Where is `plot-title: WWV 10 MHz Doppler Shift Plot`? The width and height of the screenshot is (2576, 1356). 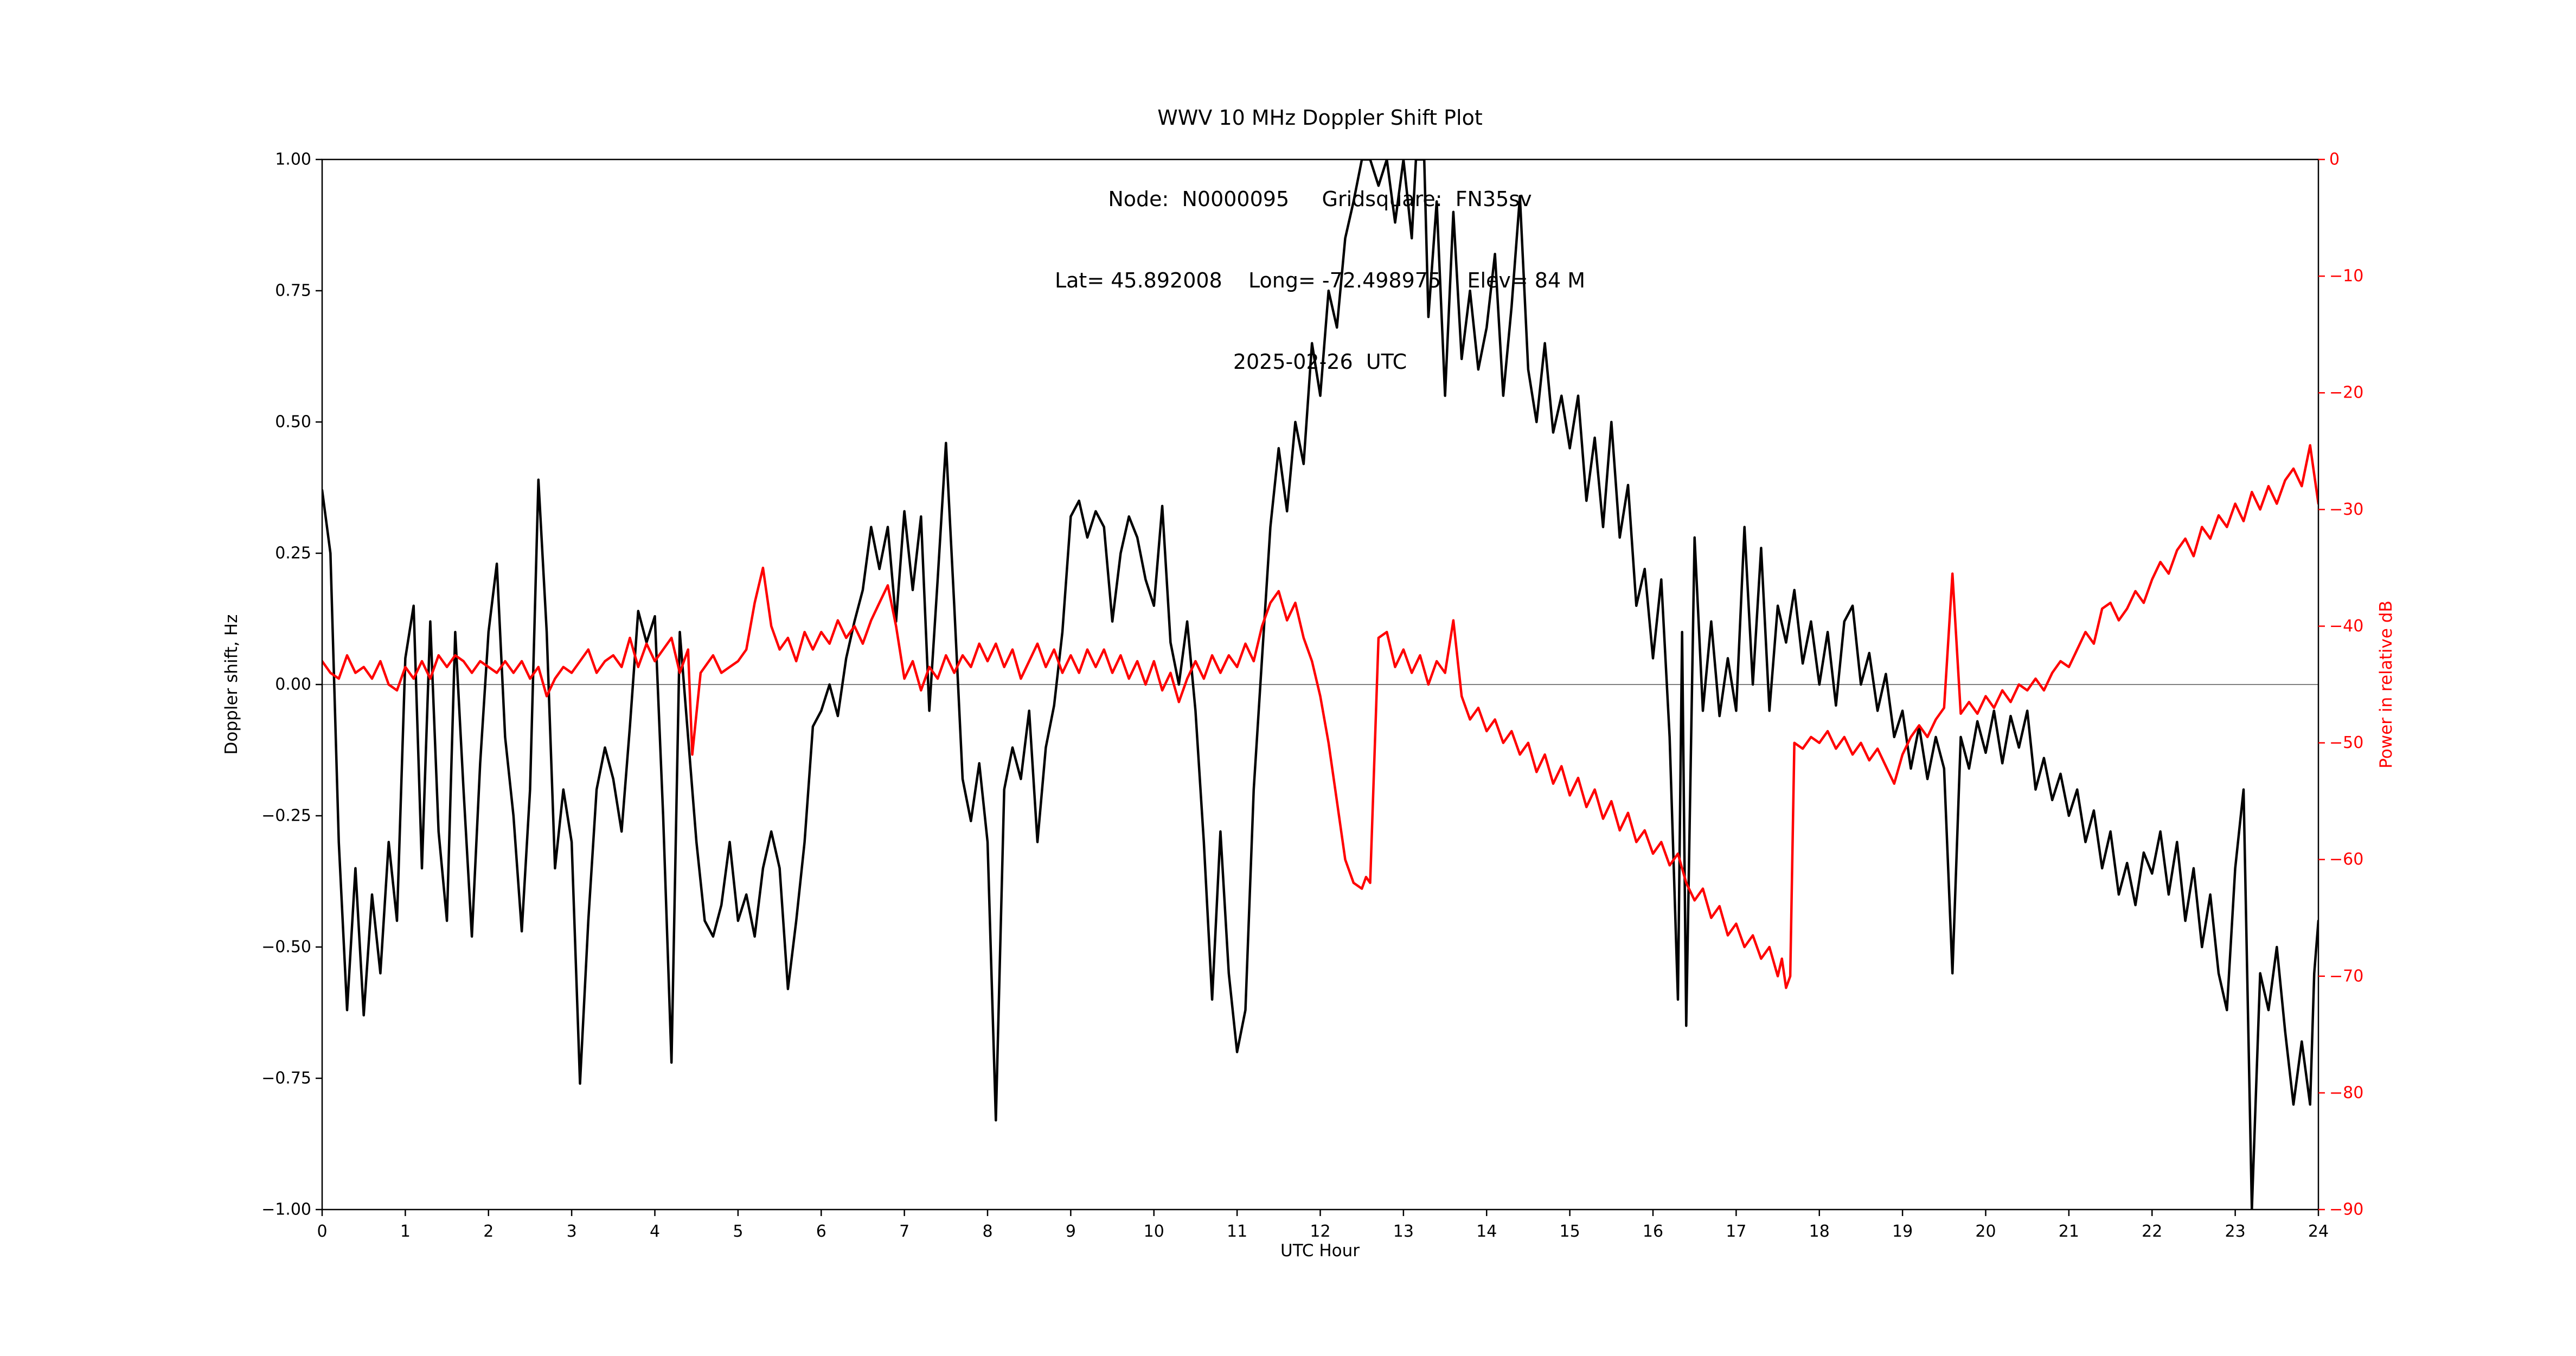
plot-title: WWV 10 MHz Doppler Shift Plot is located at coordinates (1320, 118).